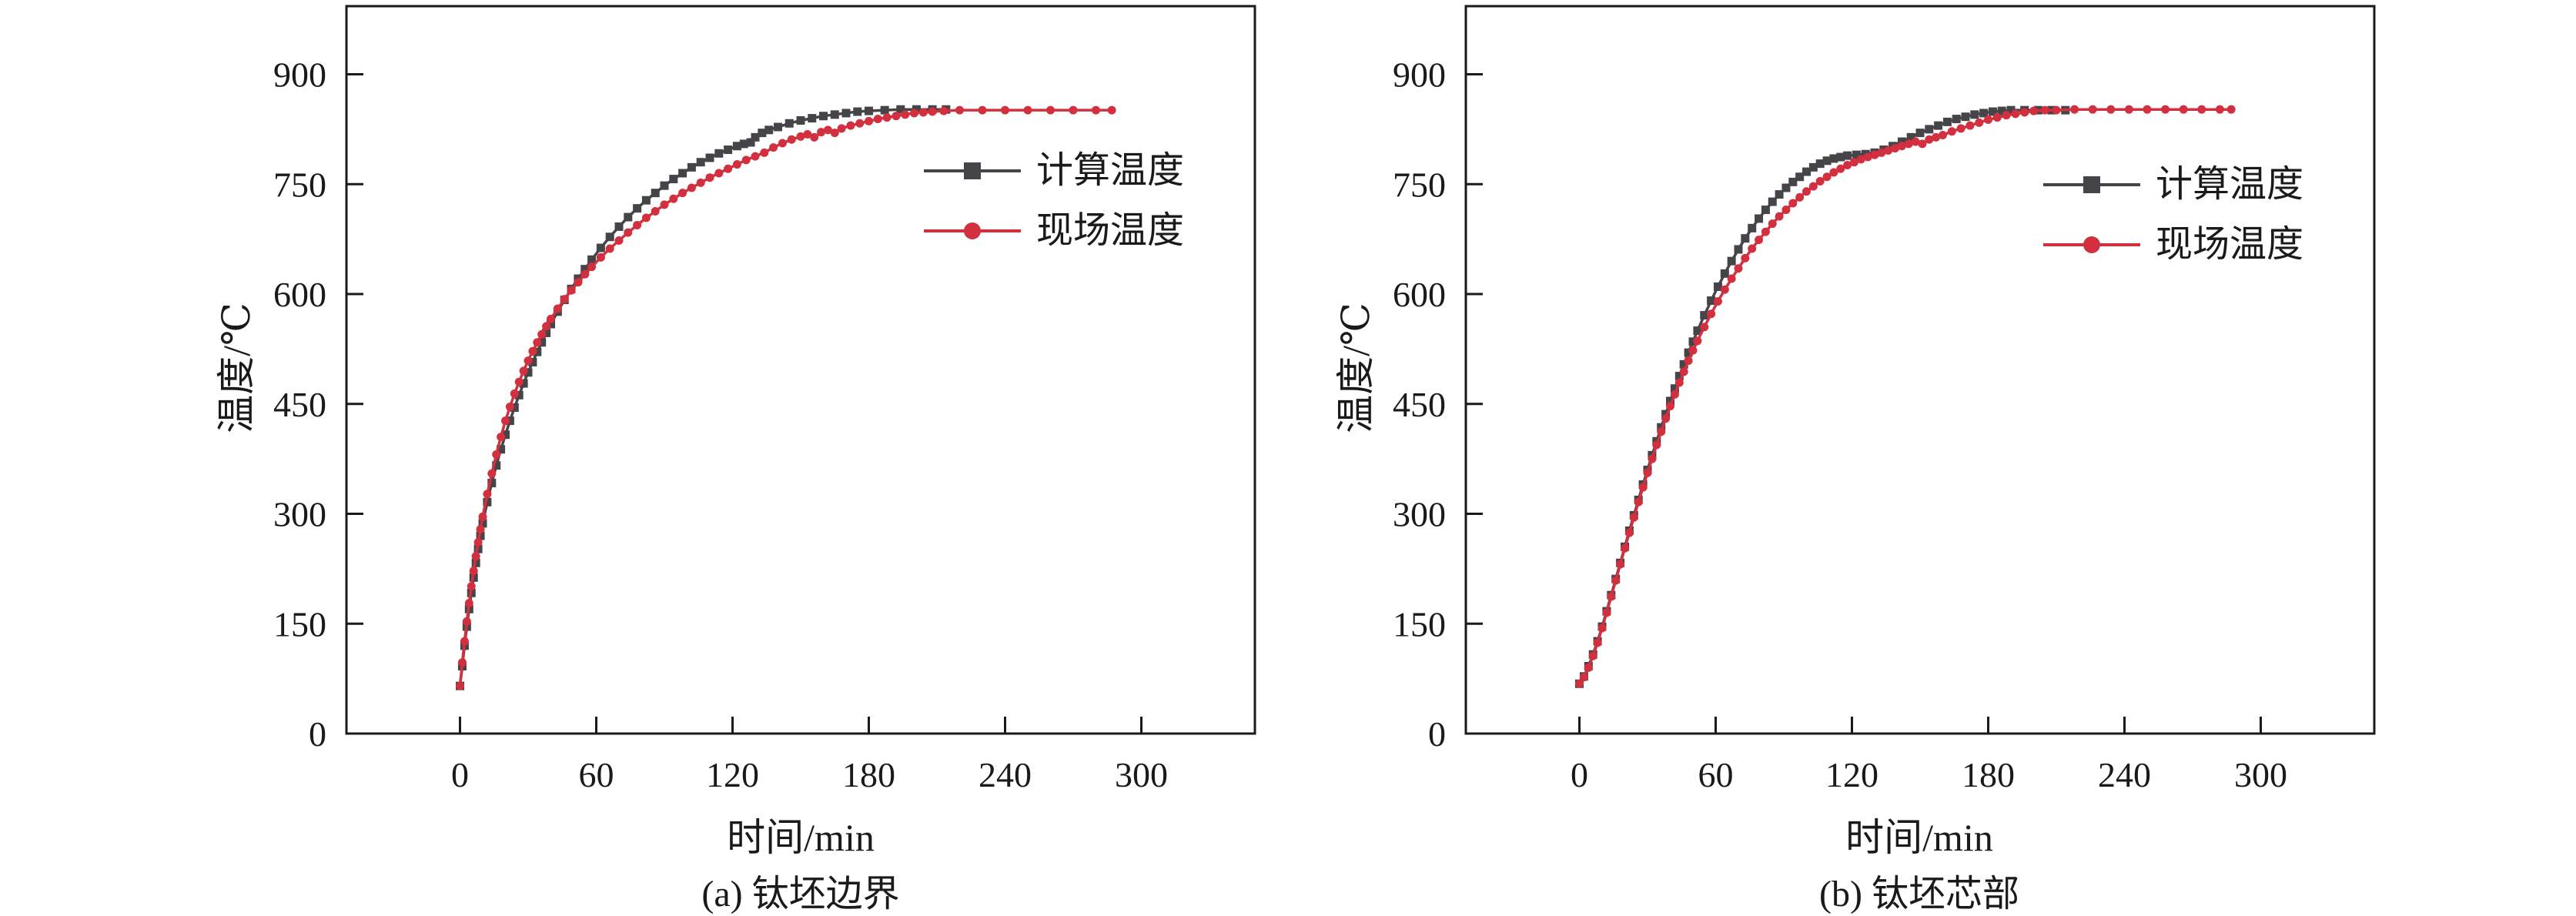  Describe the element at coordinates (237, 368) in the screenshot. I see `y-axis-title-a: 温度/℃` at that location.